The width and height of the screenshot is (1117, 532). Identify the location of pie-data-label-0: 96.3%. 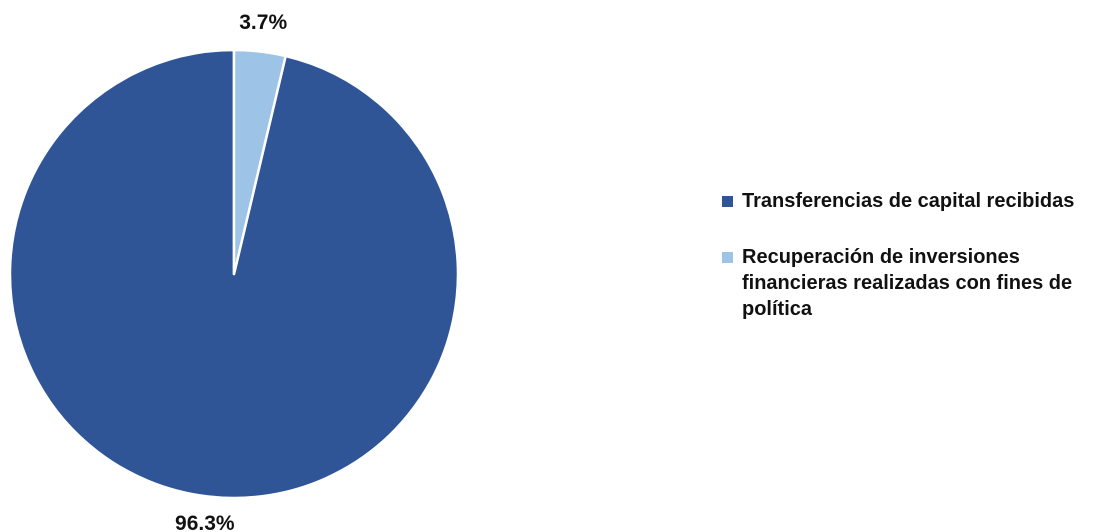
(205, 522).